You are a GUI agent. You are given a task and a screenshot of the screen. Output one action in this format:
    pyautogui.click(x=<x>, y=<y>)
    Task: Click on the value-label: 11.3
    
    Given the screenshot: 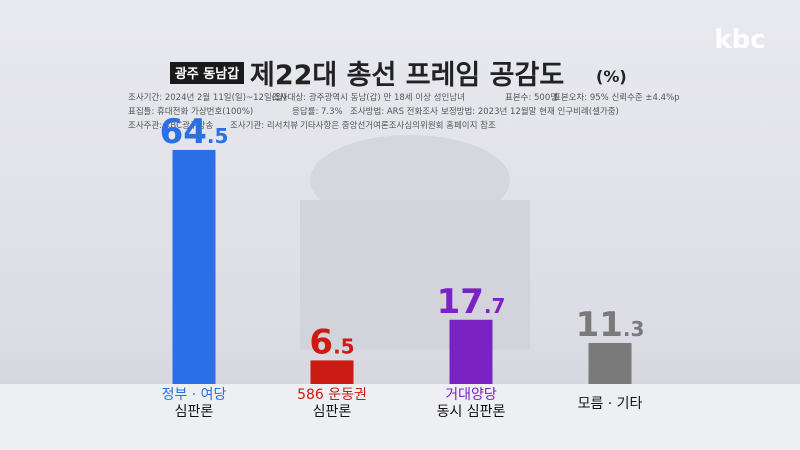 What is the action you would take?
    pyautogui.click(x=610, y=325)
    